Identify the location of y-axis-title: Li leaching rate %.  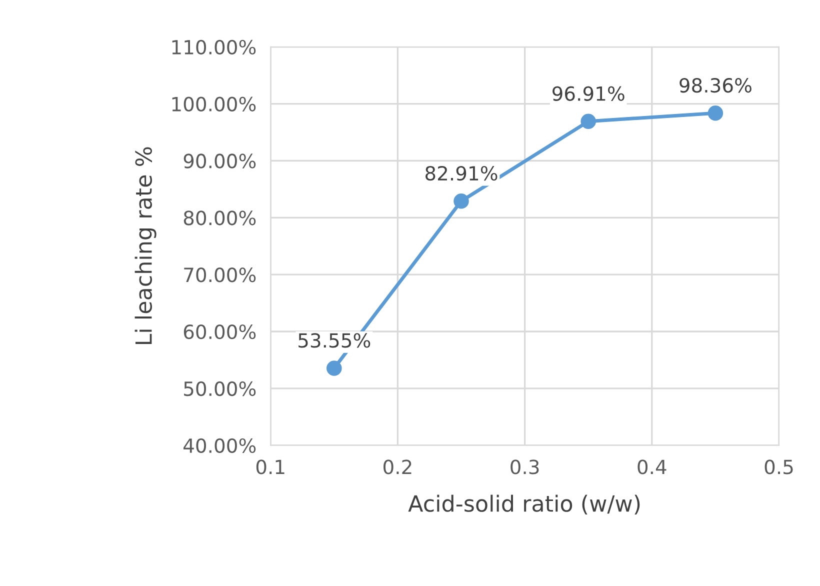
(145, 245).